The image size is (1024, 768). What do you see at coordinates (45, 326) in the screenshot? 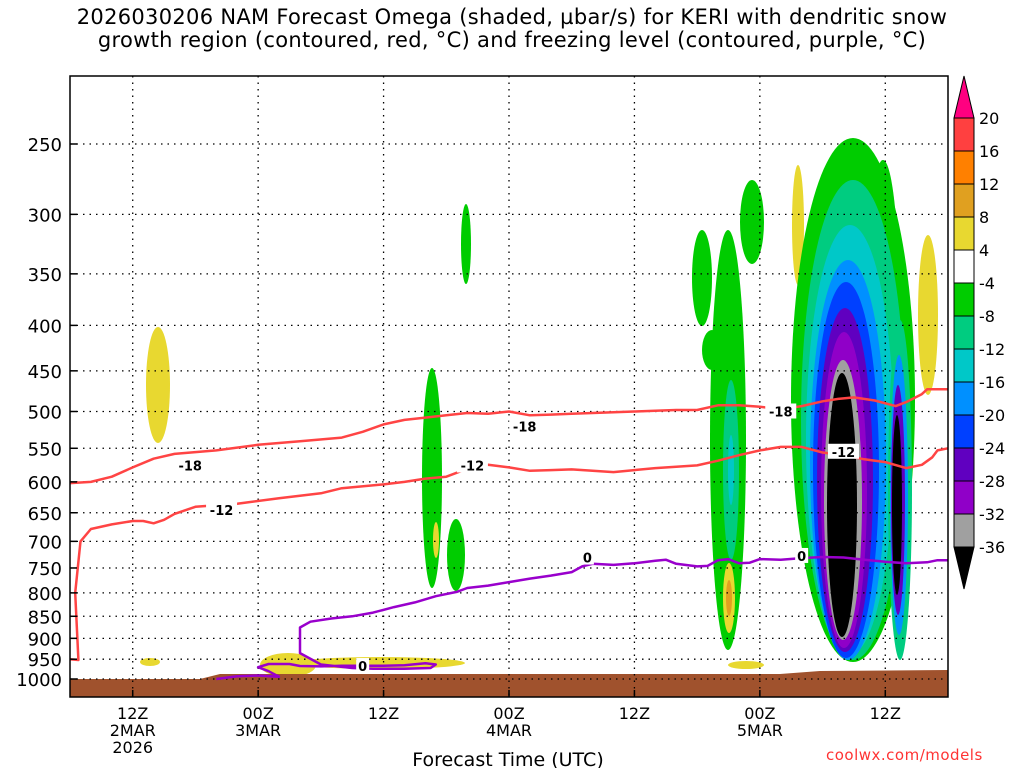
I see `y-tick-label: 400` at bounding box center [45, 326].